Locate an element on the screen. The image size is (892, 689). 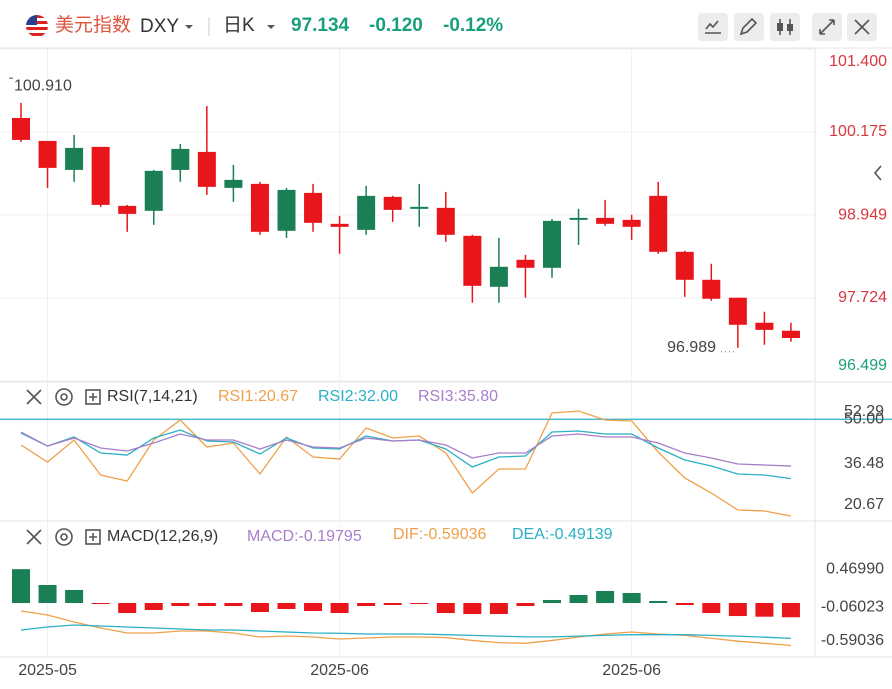
price: 97.134 is located at coordinates (320, 25).